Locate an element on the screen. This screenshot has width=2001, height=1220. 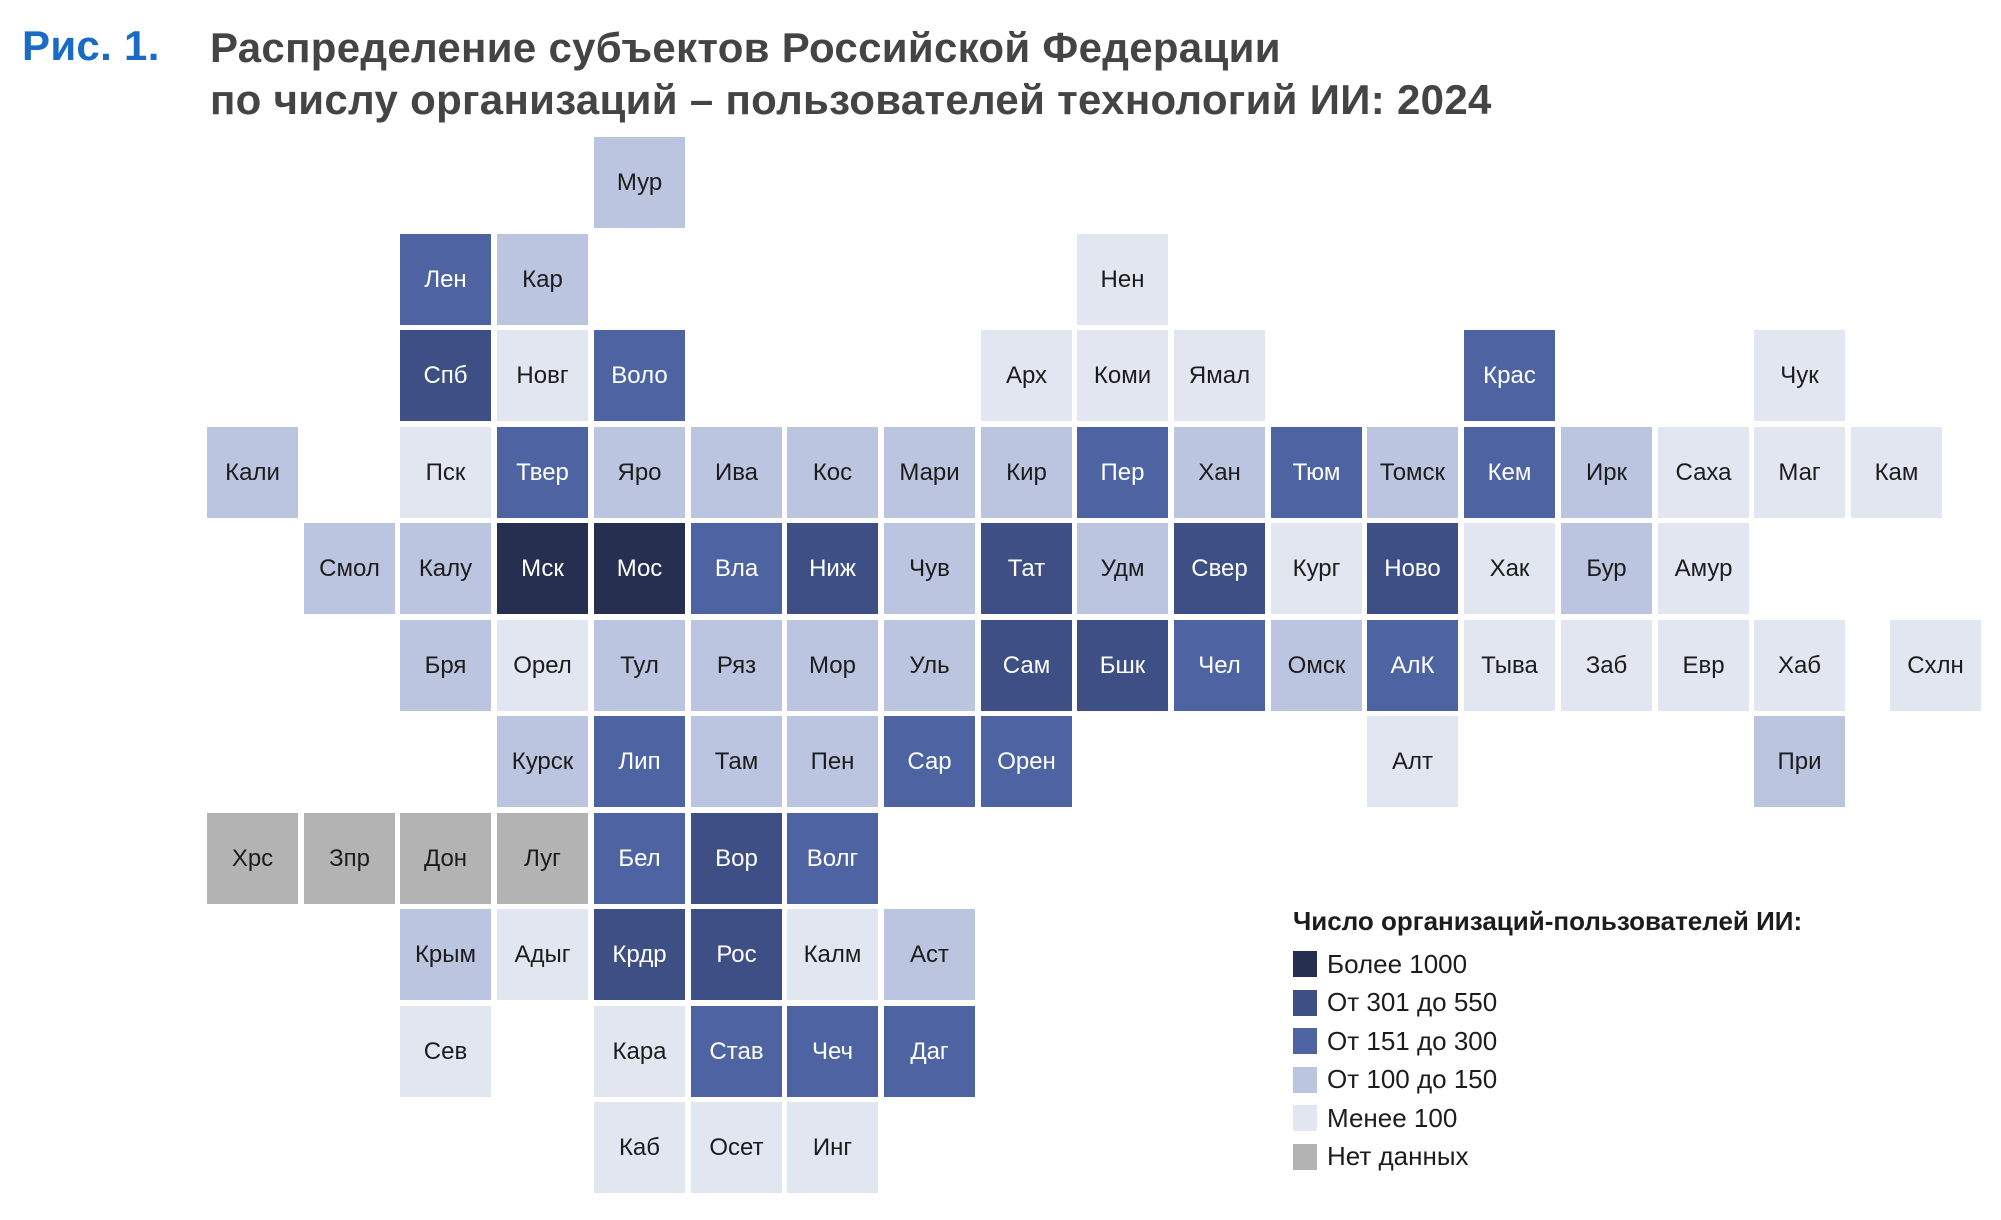
legend-label: Более 1000 is located at coordinates (1397, 963).